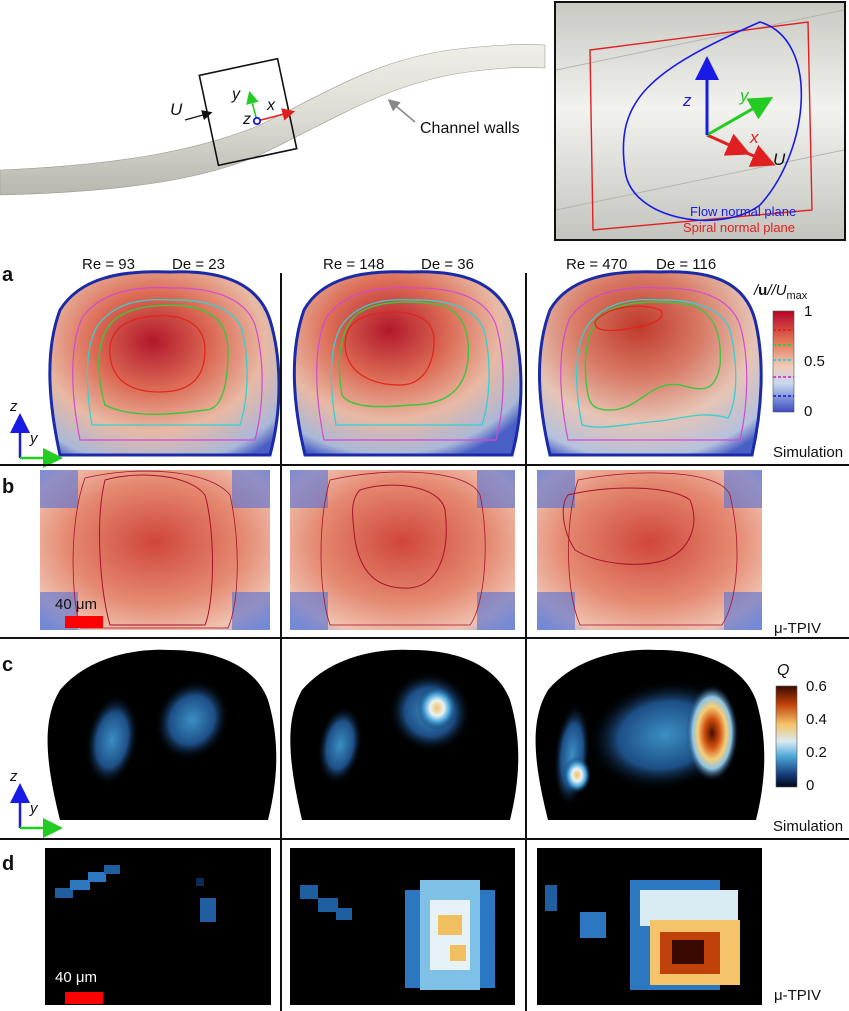 The image size is (849, 1011). I want to click on caption-d: μ-TPIV, so click(797, 995).